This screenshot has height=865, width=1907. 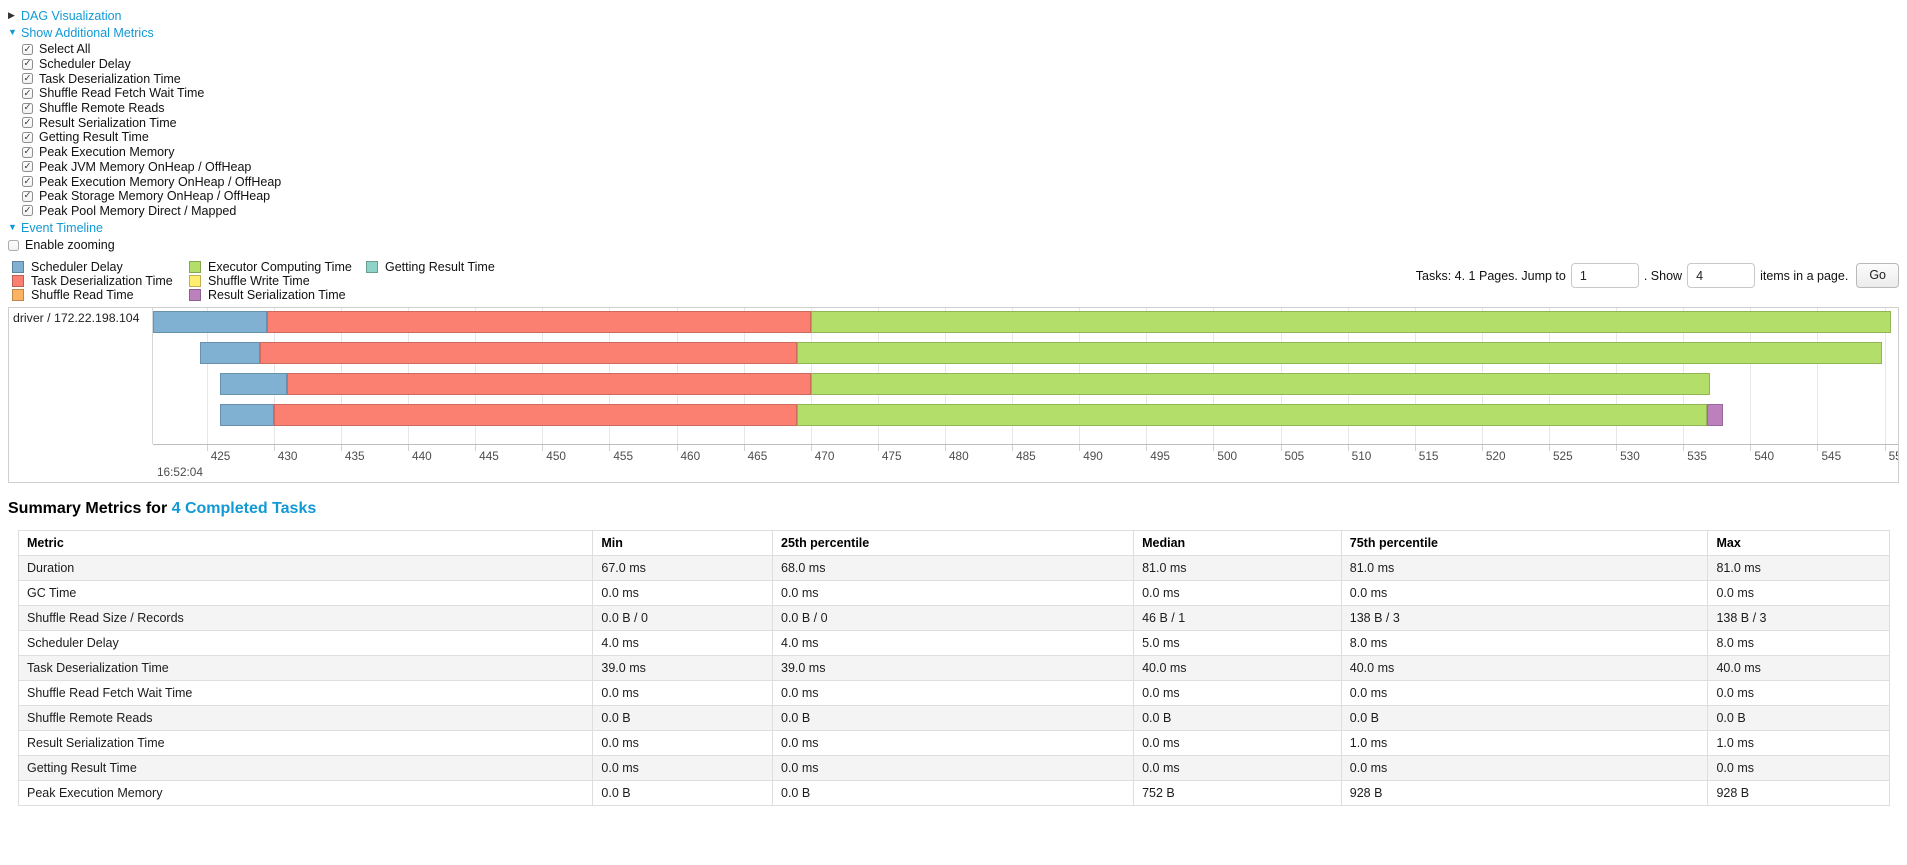 I want to click on metric-checkbox-row: ✓ Shuffle Read Fetch Wait Time, so click(x=960, y=93).